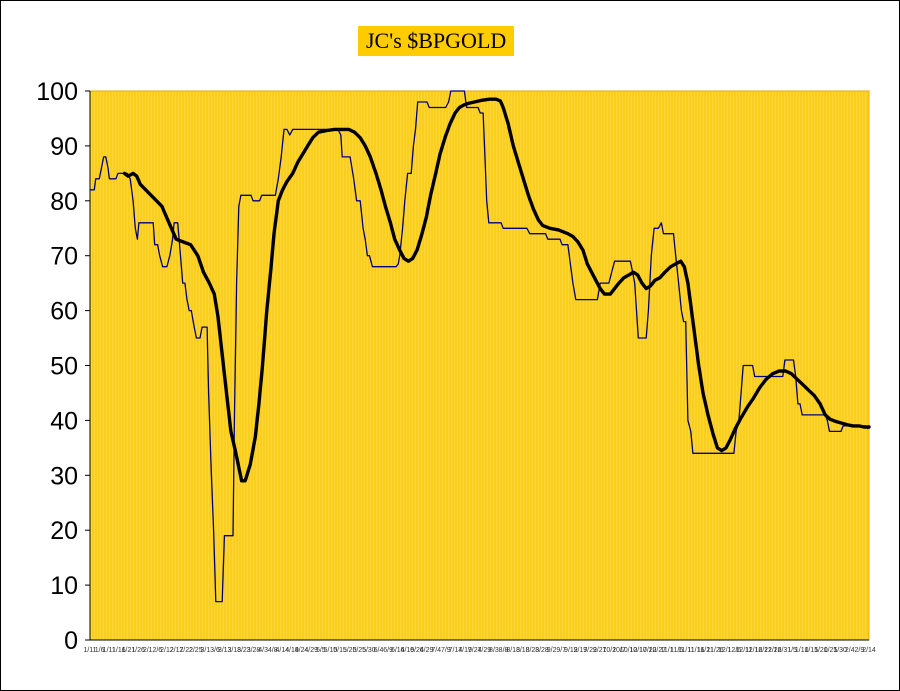 The image size is (900, 691). What do you see at coordinates (234, 650) in the screenshot?
I see `x-tick-label: 3/18` at bounding box center [234, 650].